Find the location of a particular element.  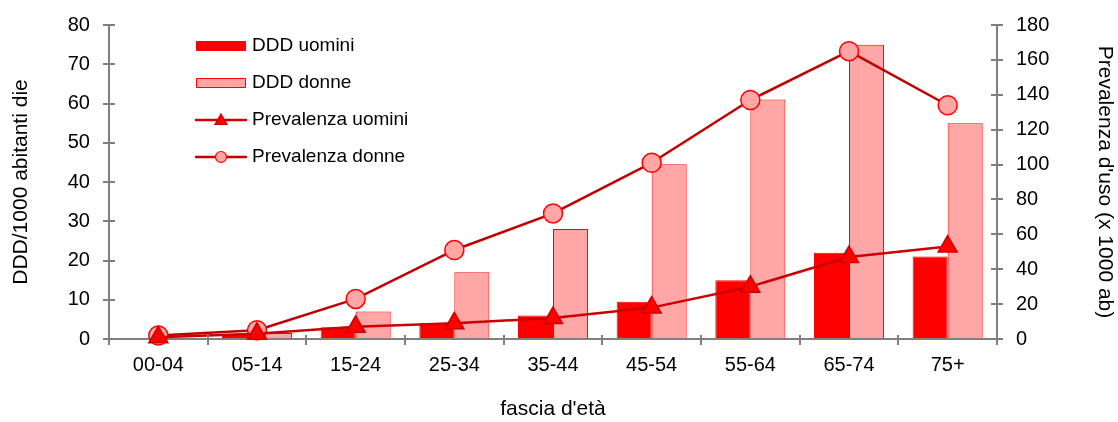

y2-axis-title: Prevalenza d'uso (x 1000 ab) is located at coordinates (1106, 182).